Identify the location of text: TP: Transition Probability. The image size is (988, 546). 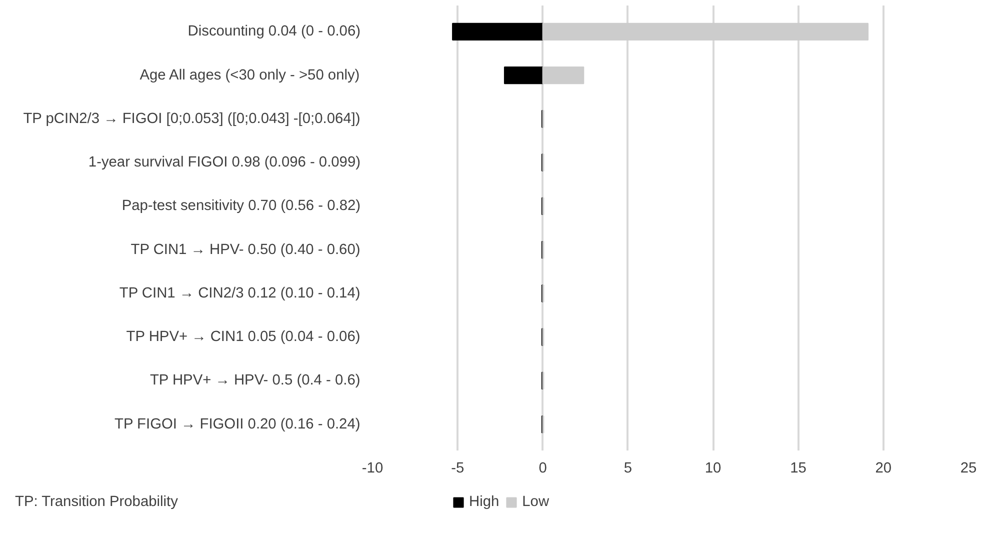
(96, 502).